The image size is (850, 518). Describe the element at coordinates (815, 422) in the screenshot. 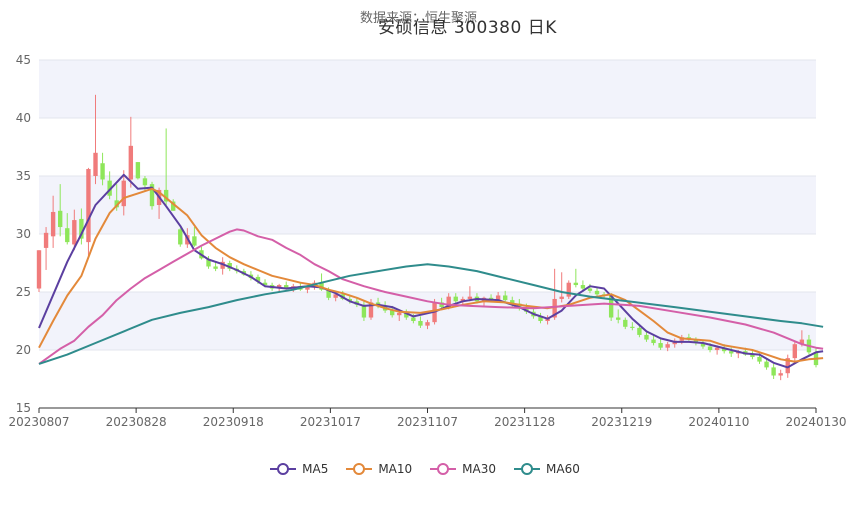

I see `x-tick-label: 20240130` at that location.